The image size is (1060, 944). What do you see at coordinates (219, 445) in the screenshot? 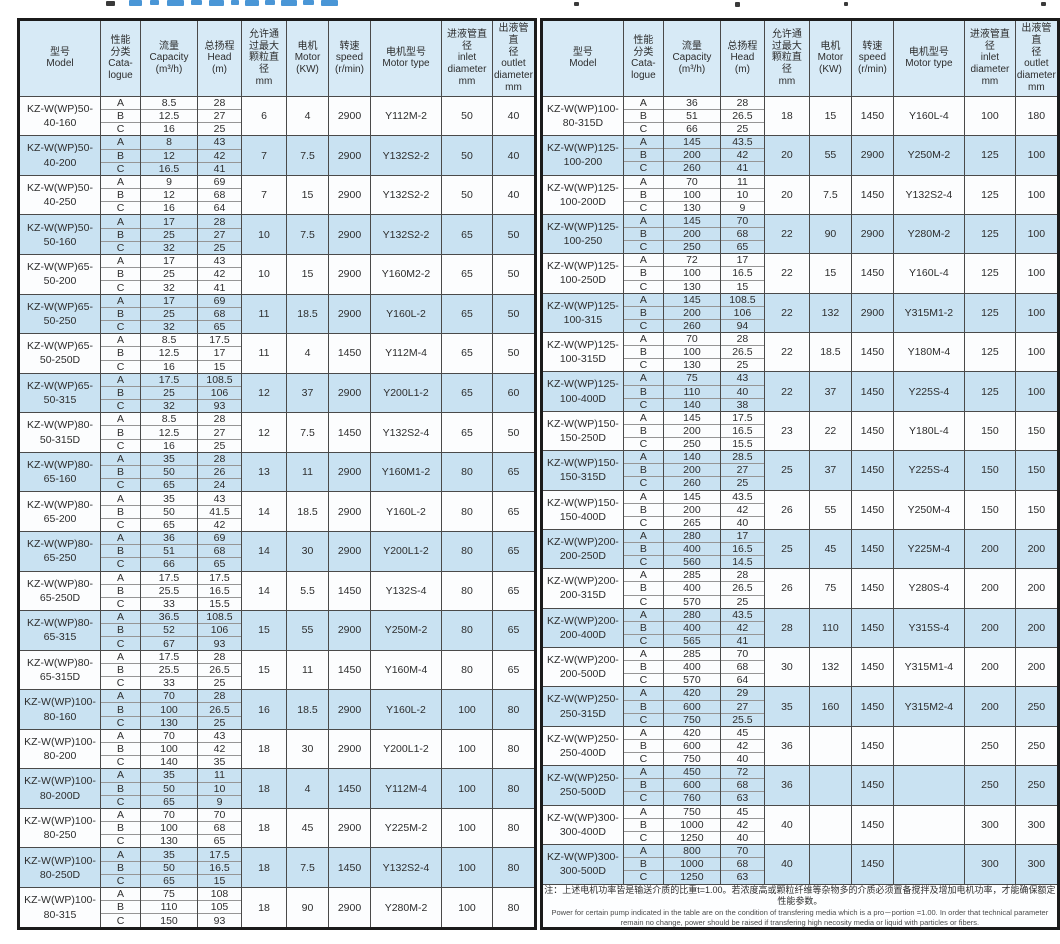
I see `head-cell: 25` at bounding box center [219, 445].